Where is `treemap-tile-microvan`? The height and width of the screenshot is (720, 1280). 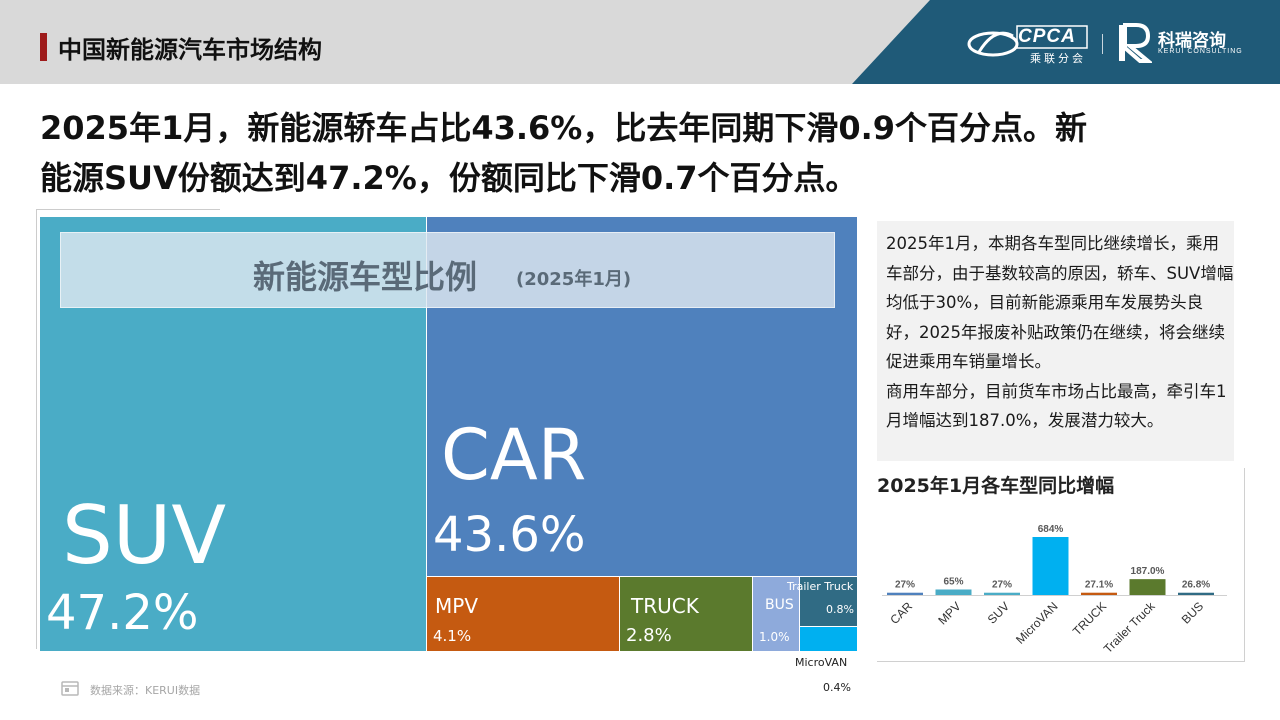 treemap-tile-microvan is located at coordinates (828, 639).